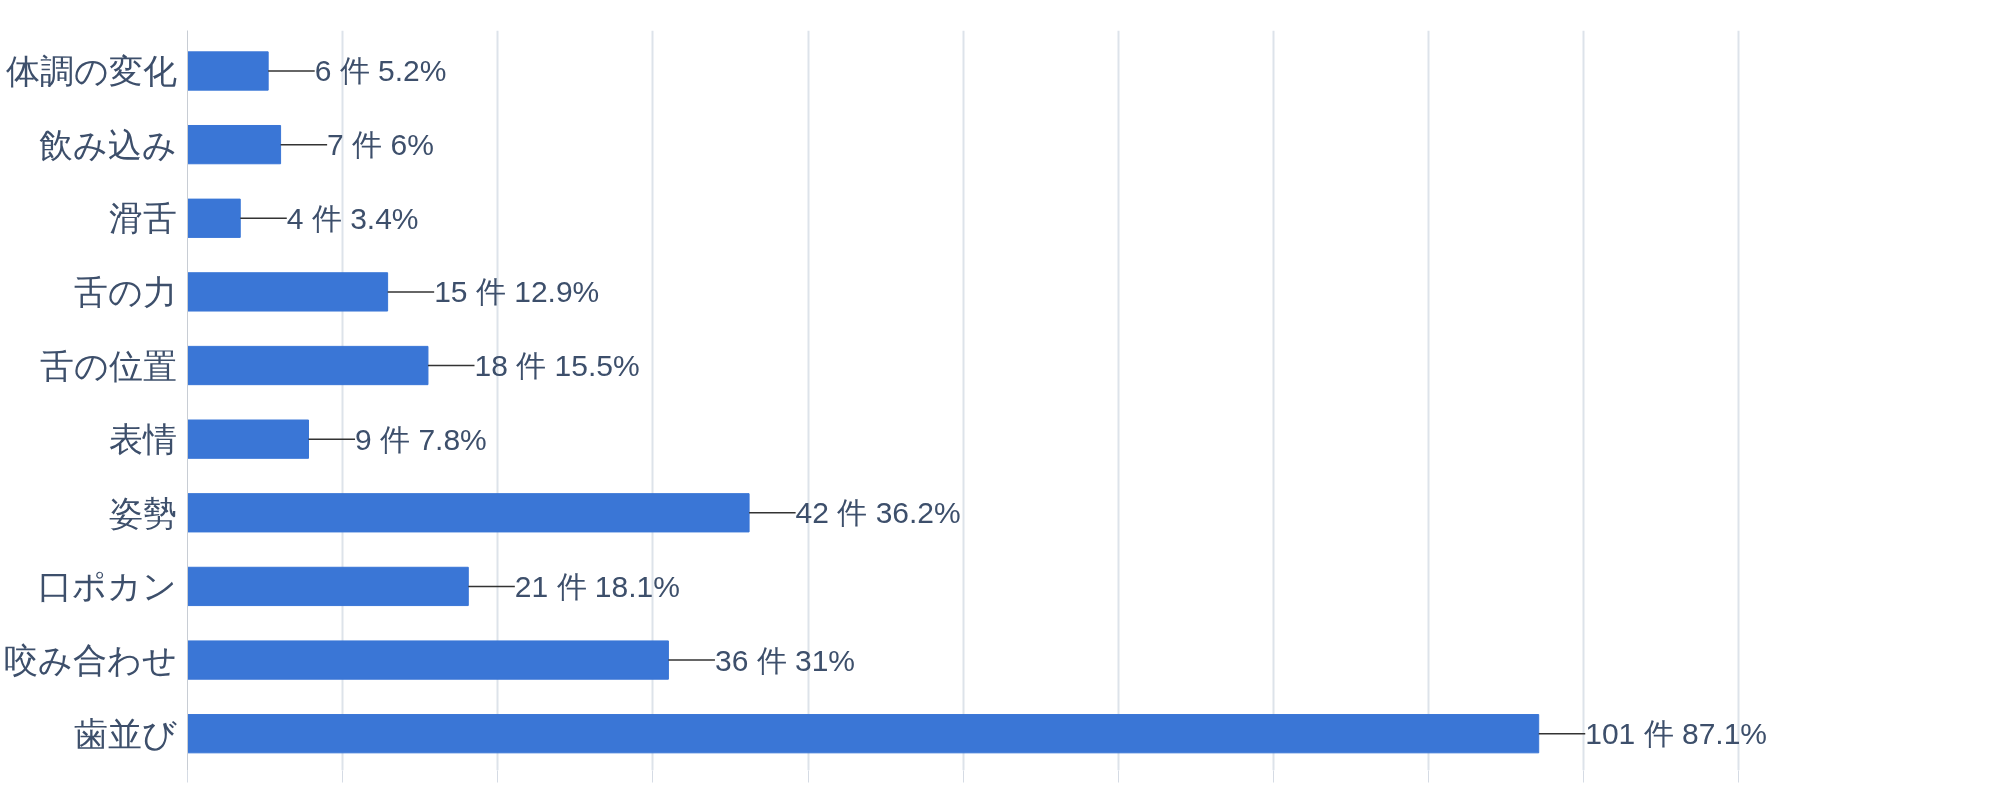  Describe the element at coordinates (91, 71) in the screenshot. I see `y-tick-label: 体調の変化` at that location.